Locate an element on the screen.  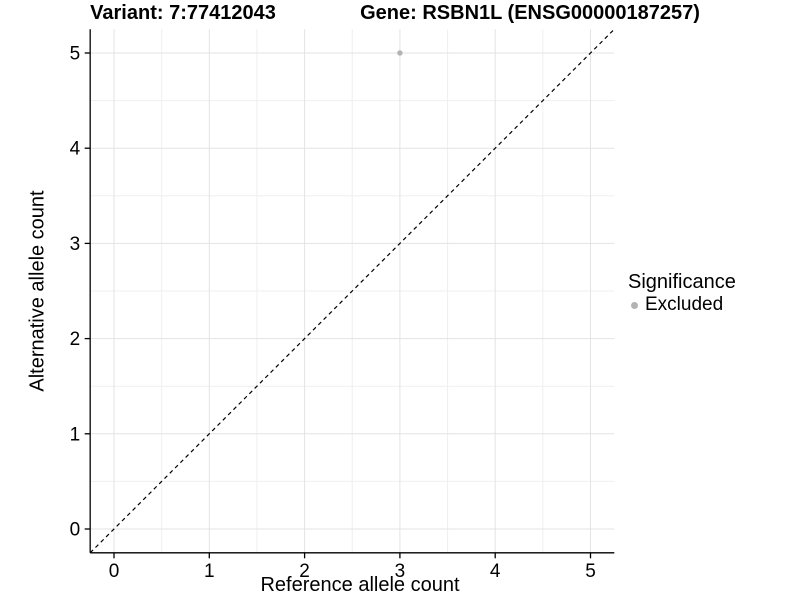
y-tick-label: 1 is located at coordinates (75, 434).